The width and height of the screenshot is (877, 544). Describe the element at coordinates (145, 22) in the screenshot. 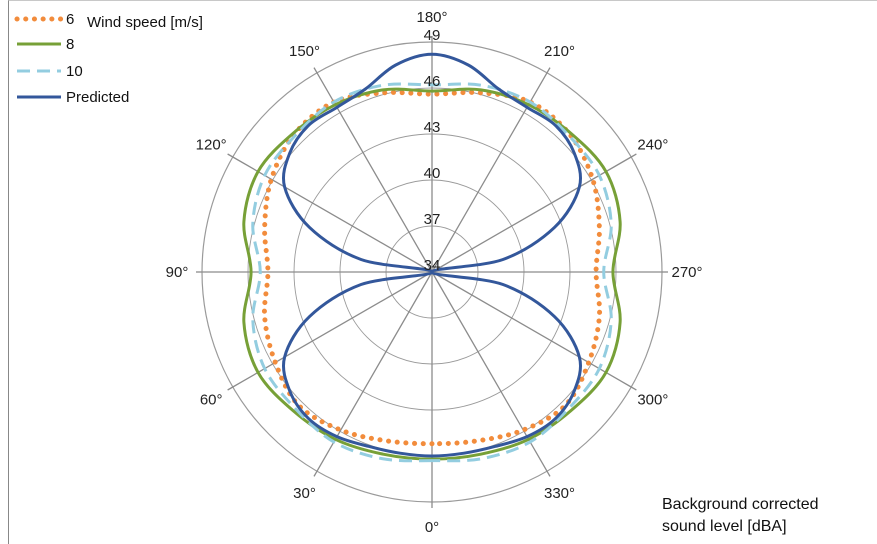

I see `legend-title: Wind speed [m/s]` at that location.